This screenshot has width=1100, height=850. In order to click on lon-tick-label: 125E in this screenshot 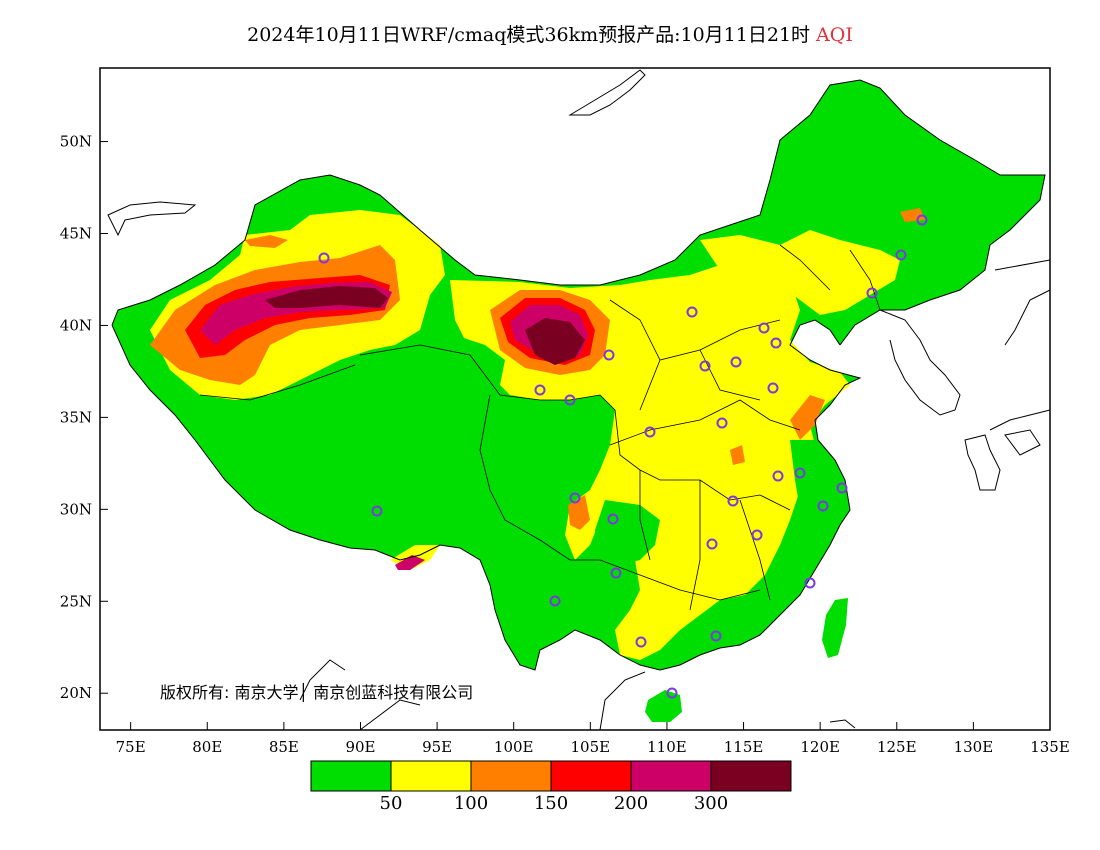, I will do `click(897, 747)`.